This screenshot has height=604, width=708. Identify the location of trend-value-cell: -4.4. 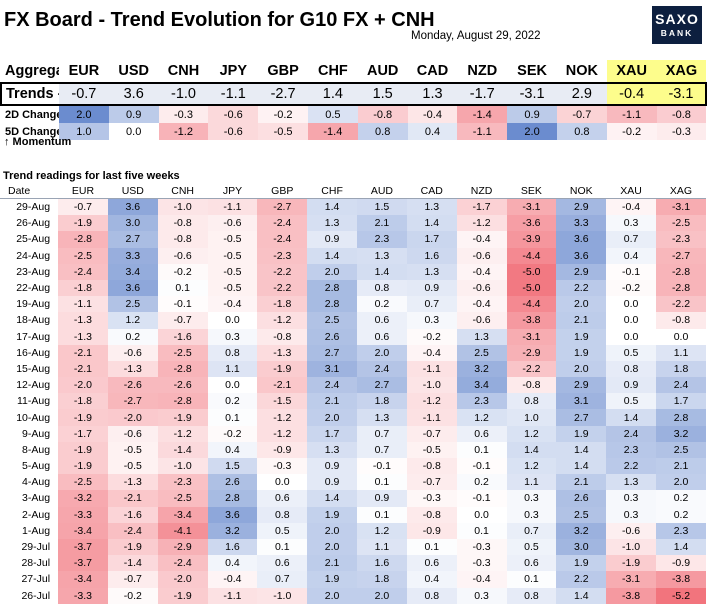
(531, 304).